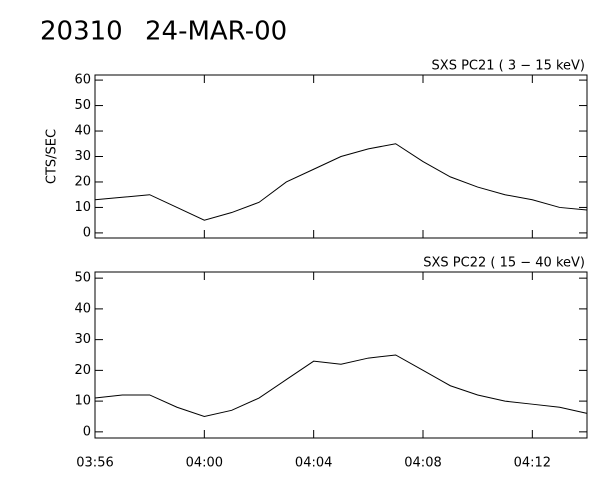 This screenshot has height=480, width=600. I want to click on x-tick-label: 04:12, so click(532, 463).